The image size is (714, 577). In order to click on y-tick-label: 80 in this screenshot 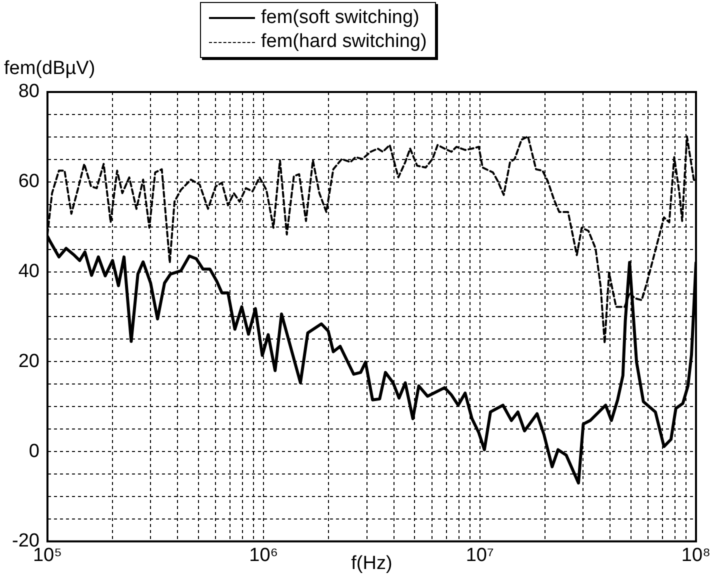, I will do `click(29, 91)`.